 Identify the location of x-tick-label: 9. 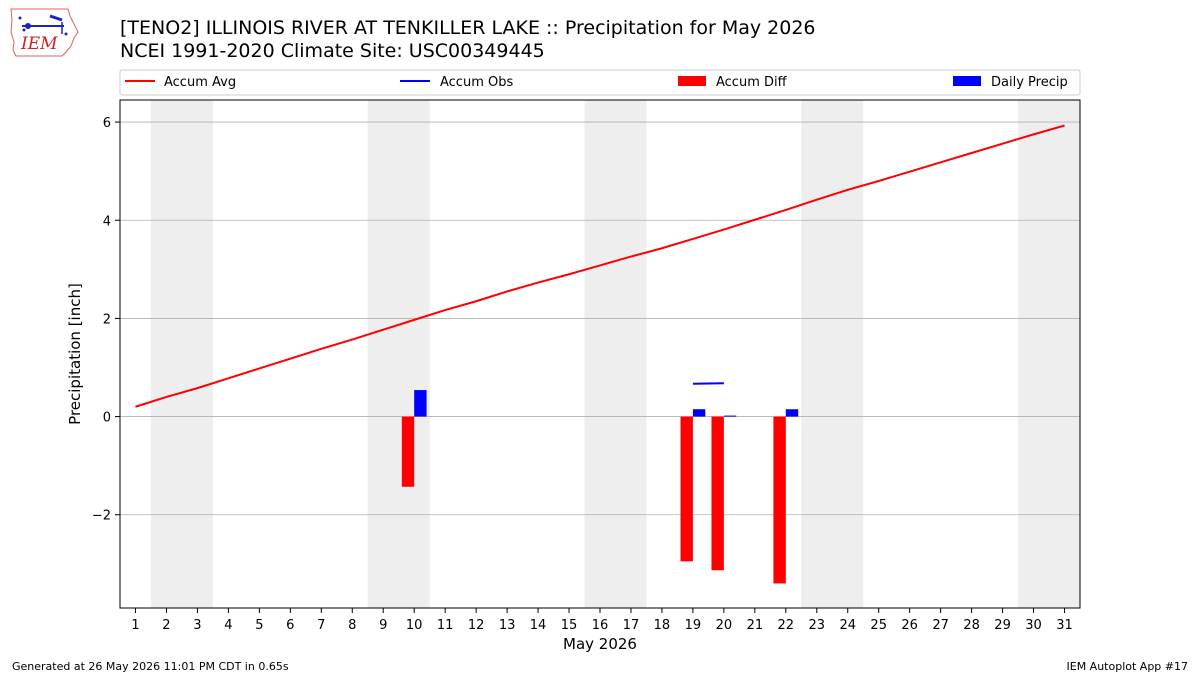
(383, 625).